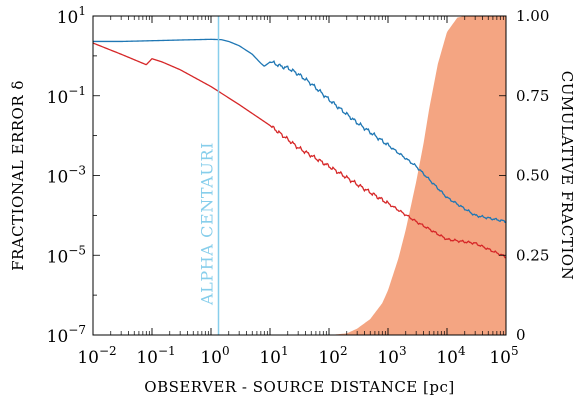 Image resolution: width=577 pixels, height=407 pixels. Describe the element at coordinates (96, 356) in the screenshot. I see `x-tick-label: 10⁻²` at that location.